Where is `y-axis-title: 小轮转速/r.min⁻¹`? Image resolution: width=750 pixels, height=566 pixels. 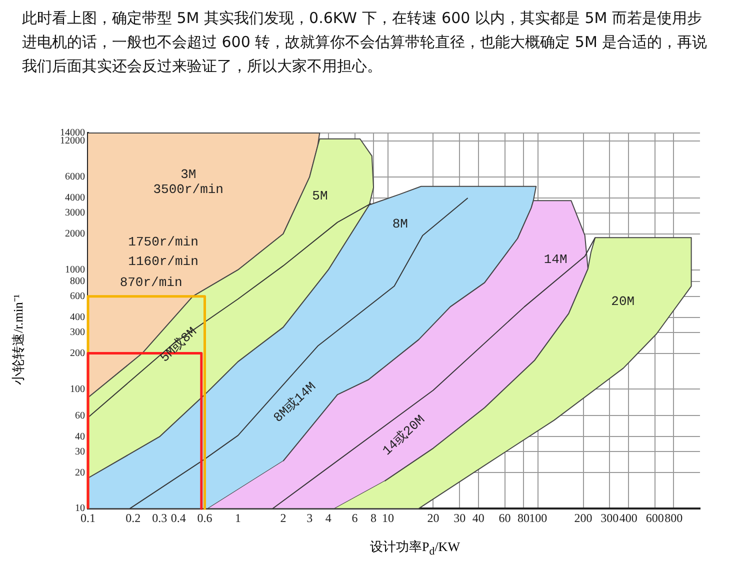 y-axis-title: 小轮转速/r.min⁻¹ is located at coordinates (18, 340).